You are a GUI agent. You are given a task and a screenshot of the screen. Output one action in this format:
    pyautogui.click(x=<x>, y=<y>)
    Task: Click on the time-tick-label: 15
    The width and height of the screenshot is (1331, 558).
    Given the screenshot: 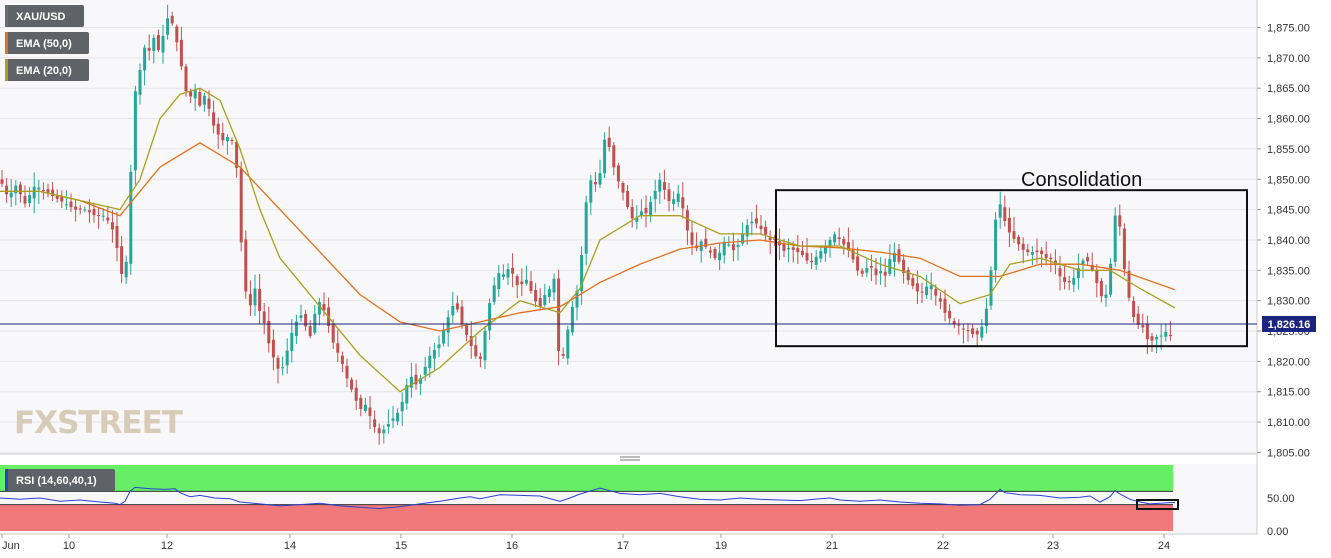 What is the action you would take?
    pyautogui.click(x=401, y=546)
    